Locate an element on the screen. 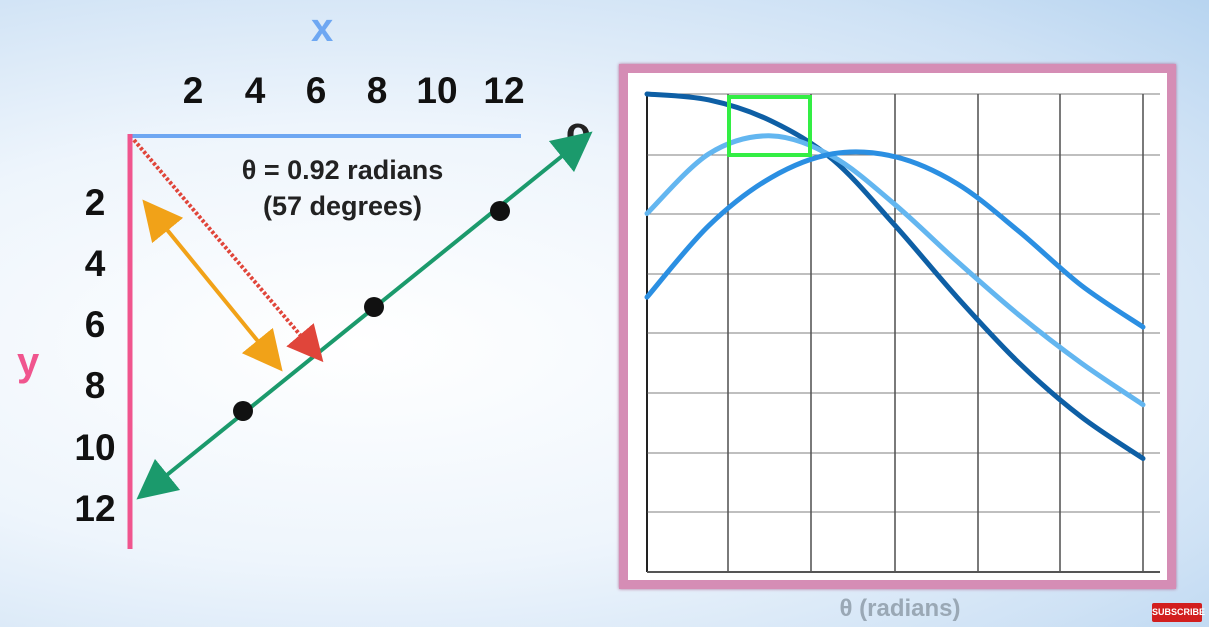 This screenshot has height=627, width=1209. y-tick-label: 8 is located at coordinates (95, 385).